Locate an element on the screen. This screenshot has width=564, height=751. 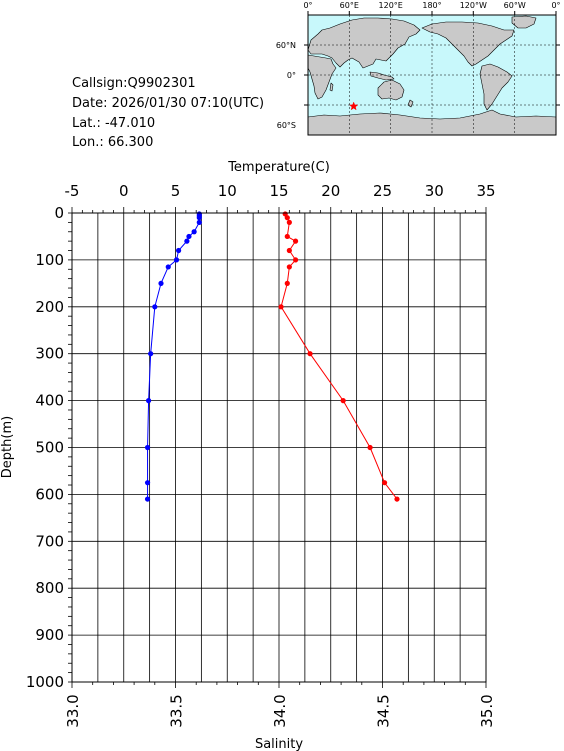
salinity-axis-title: Salinity is located at coordinates (279, 744).